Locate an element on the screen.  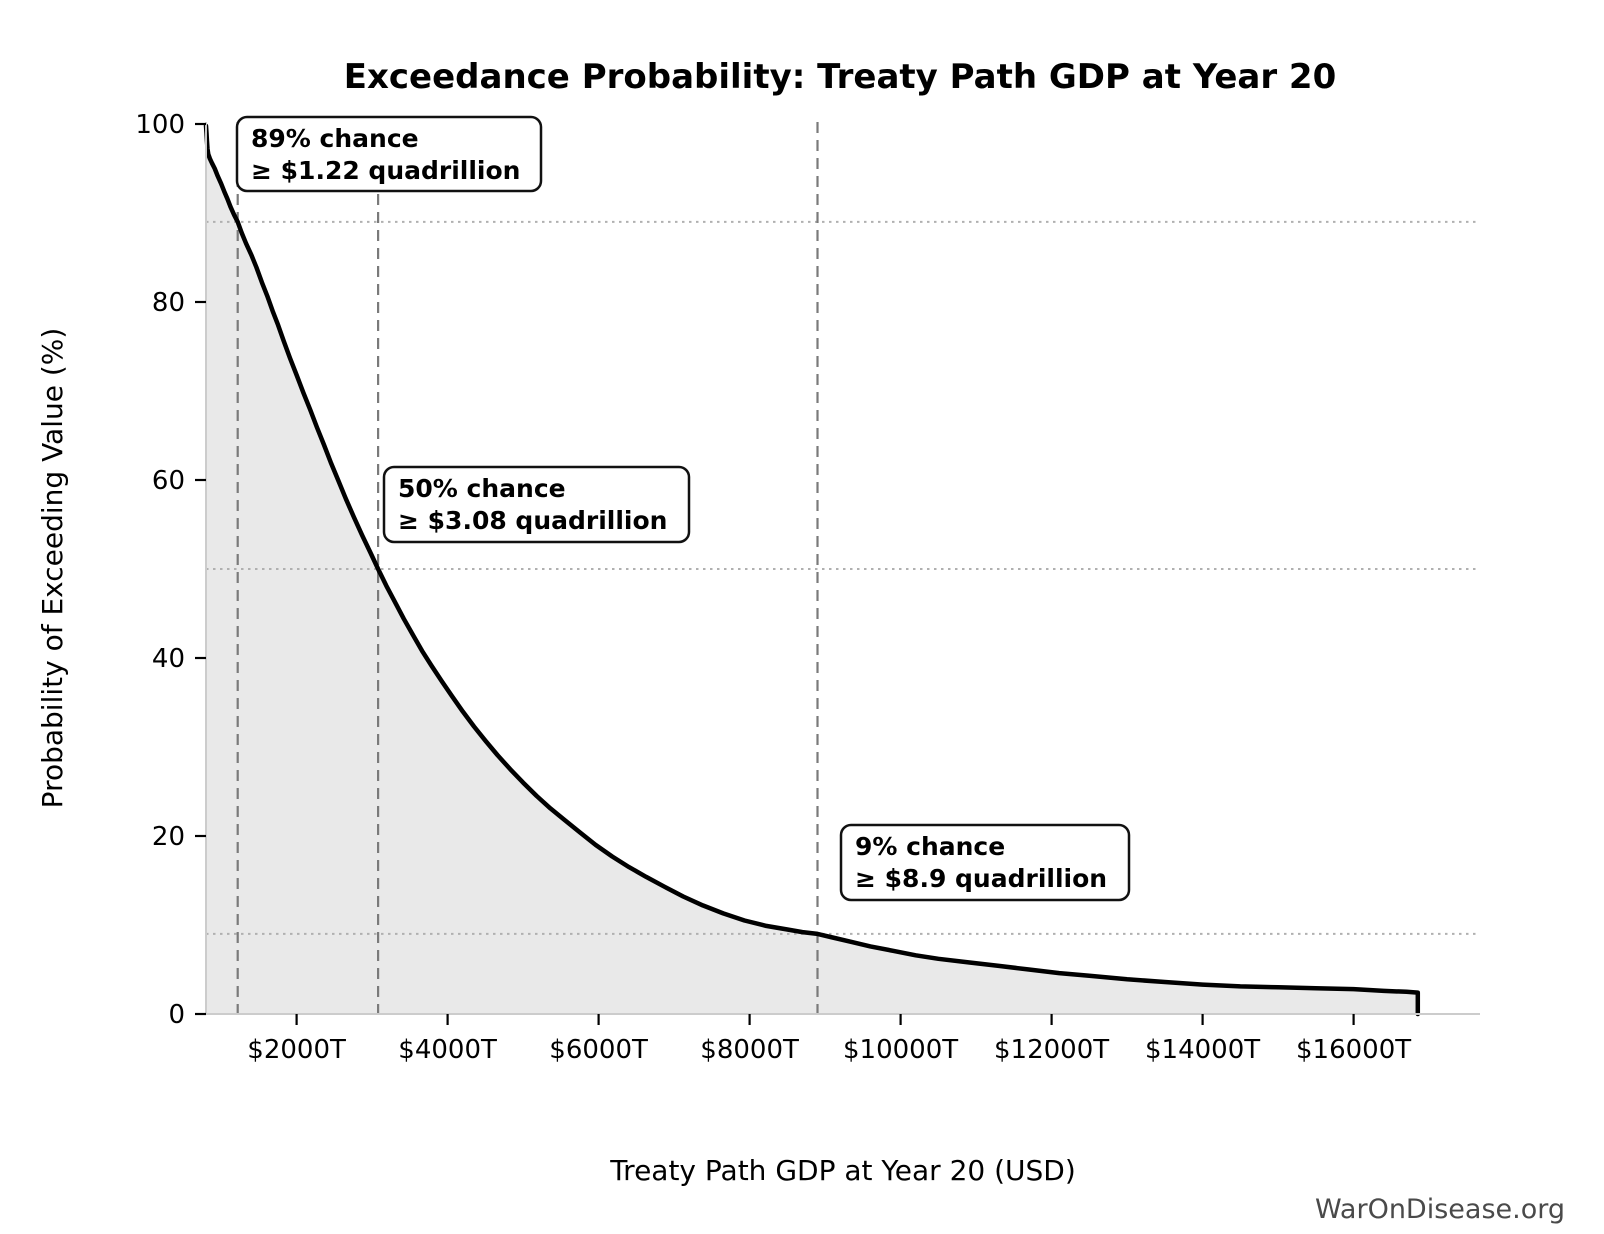
annotation-50pct-line2: ≥ $3.08 quadrillion is located at coordinates (532, 520).